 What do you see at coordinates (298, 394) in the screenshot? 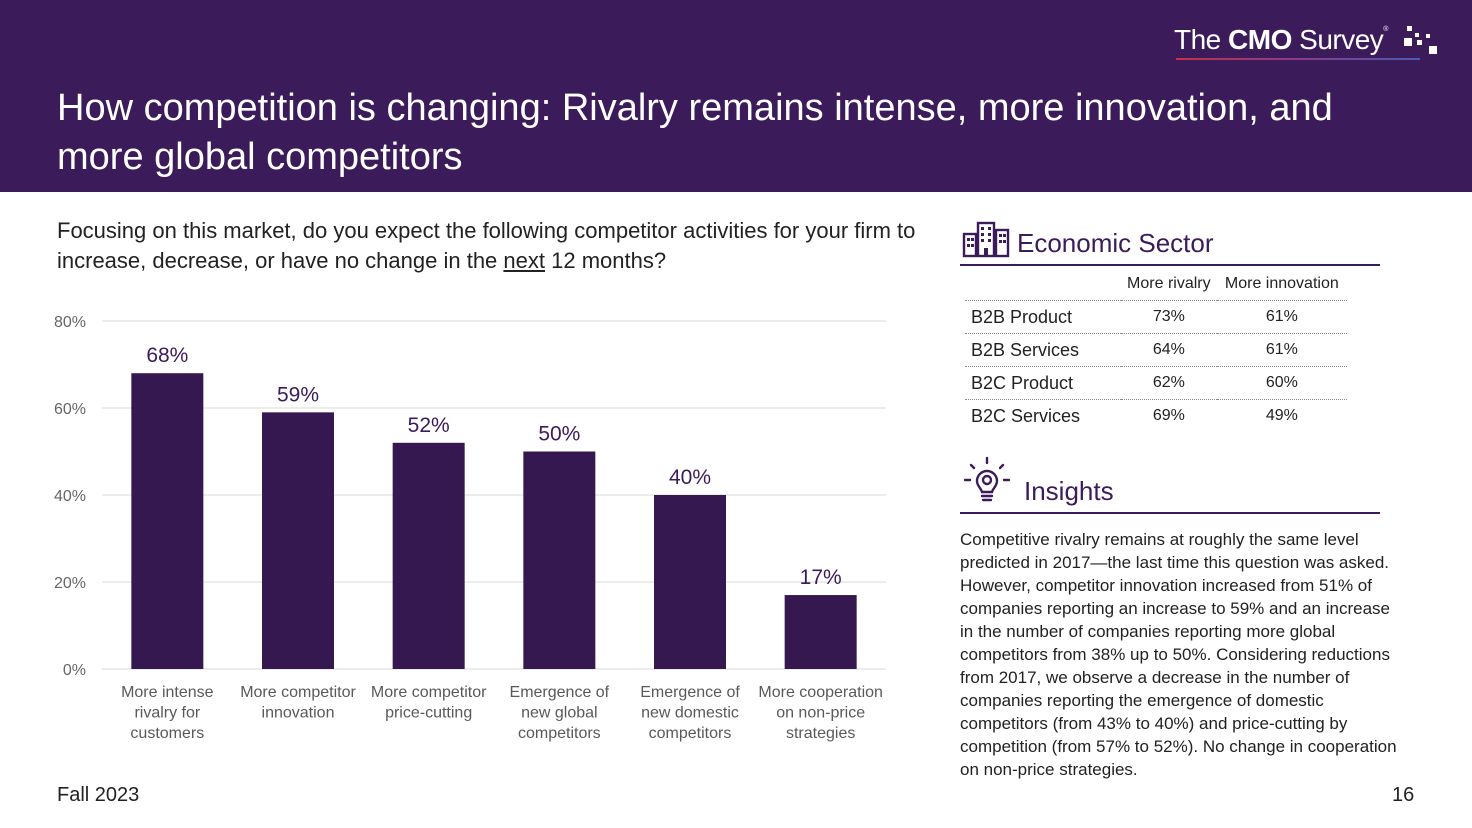
I see `data-label: 59%` at bounding box center [298, 394].